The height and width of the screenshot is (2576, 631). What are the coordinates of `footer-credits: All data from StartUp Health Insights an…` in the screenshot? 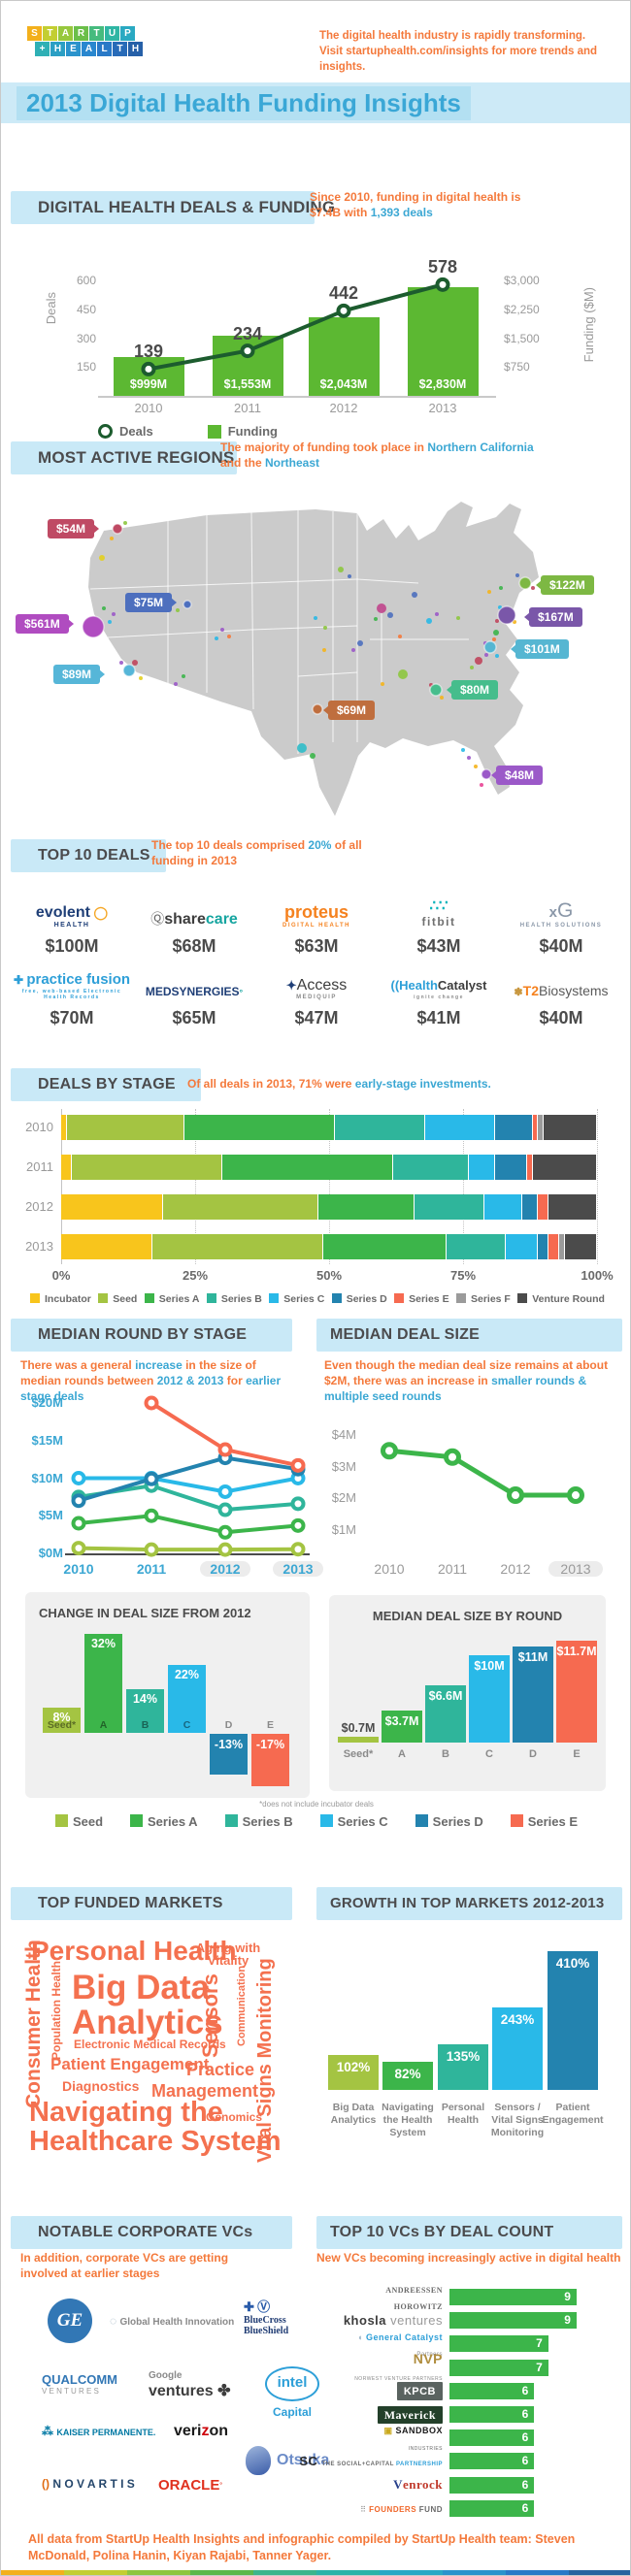 It's located at (302, 2547).